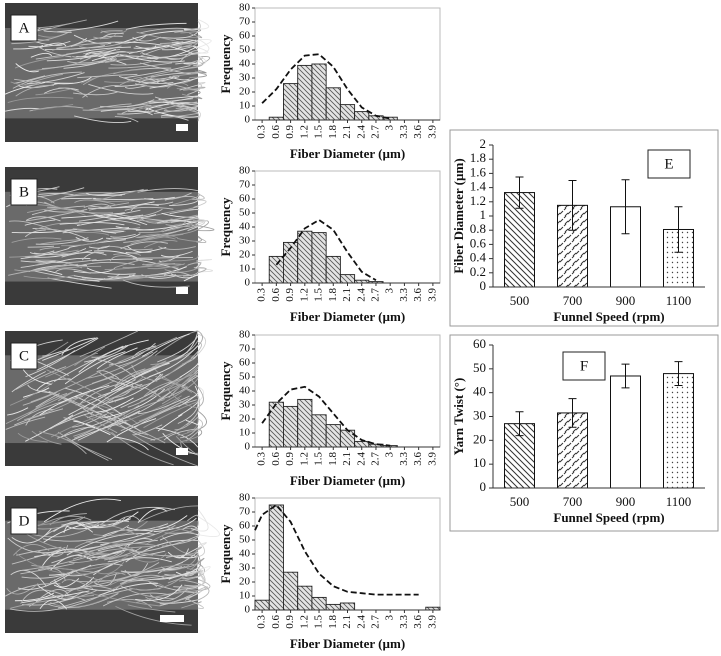 This screenshot has width=721, height=656. Describe the element at coordinates (245, 512) in the screenshot. I see `y-tick-label: 70` at that location.